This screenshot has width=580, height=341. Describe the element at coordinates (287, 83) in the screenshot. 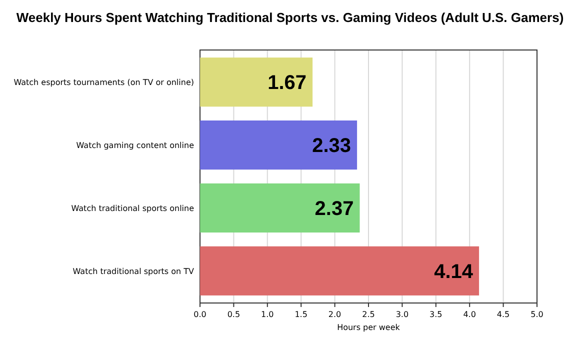

I see `data-label: 1.67` at that location.